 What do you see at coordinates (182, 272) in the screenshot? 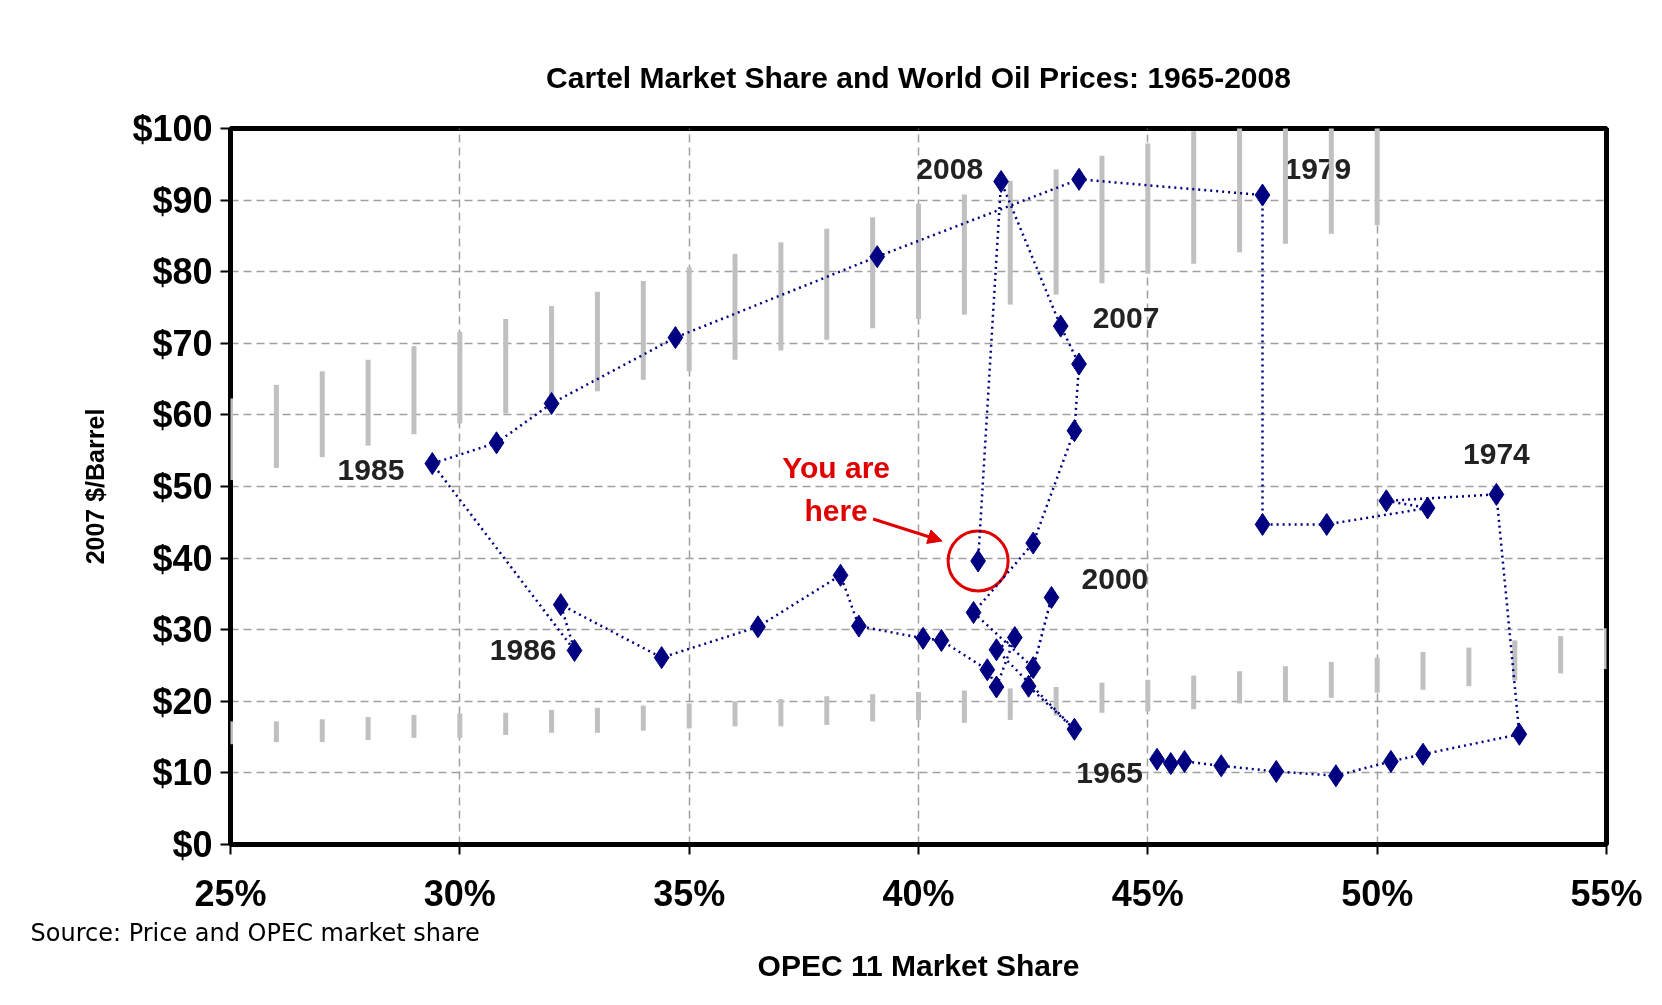
I see `y-tick-label: $80` at bounding box center [182, 272].